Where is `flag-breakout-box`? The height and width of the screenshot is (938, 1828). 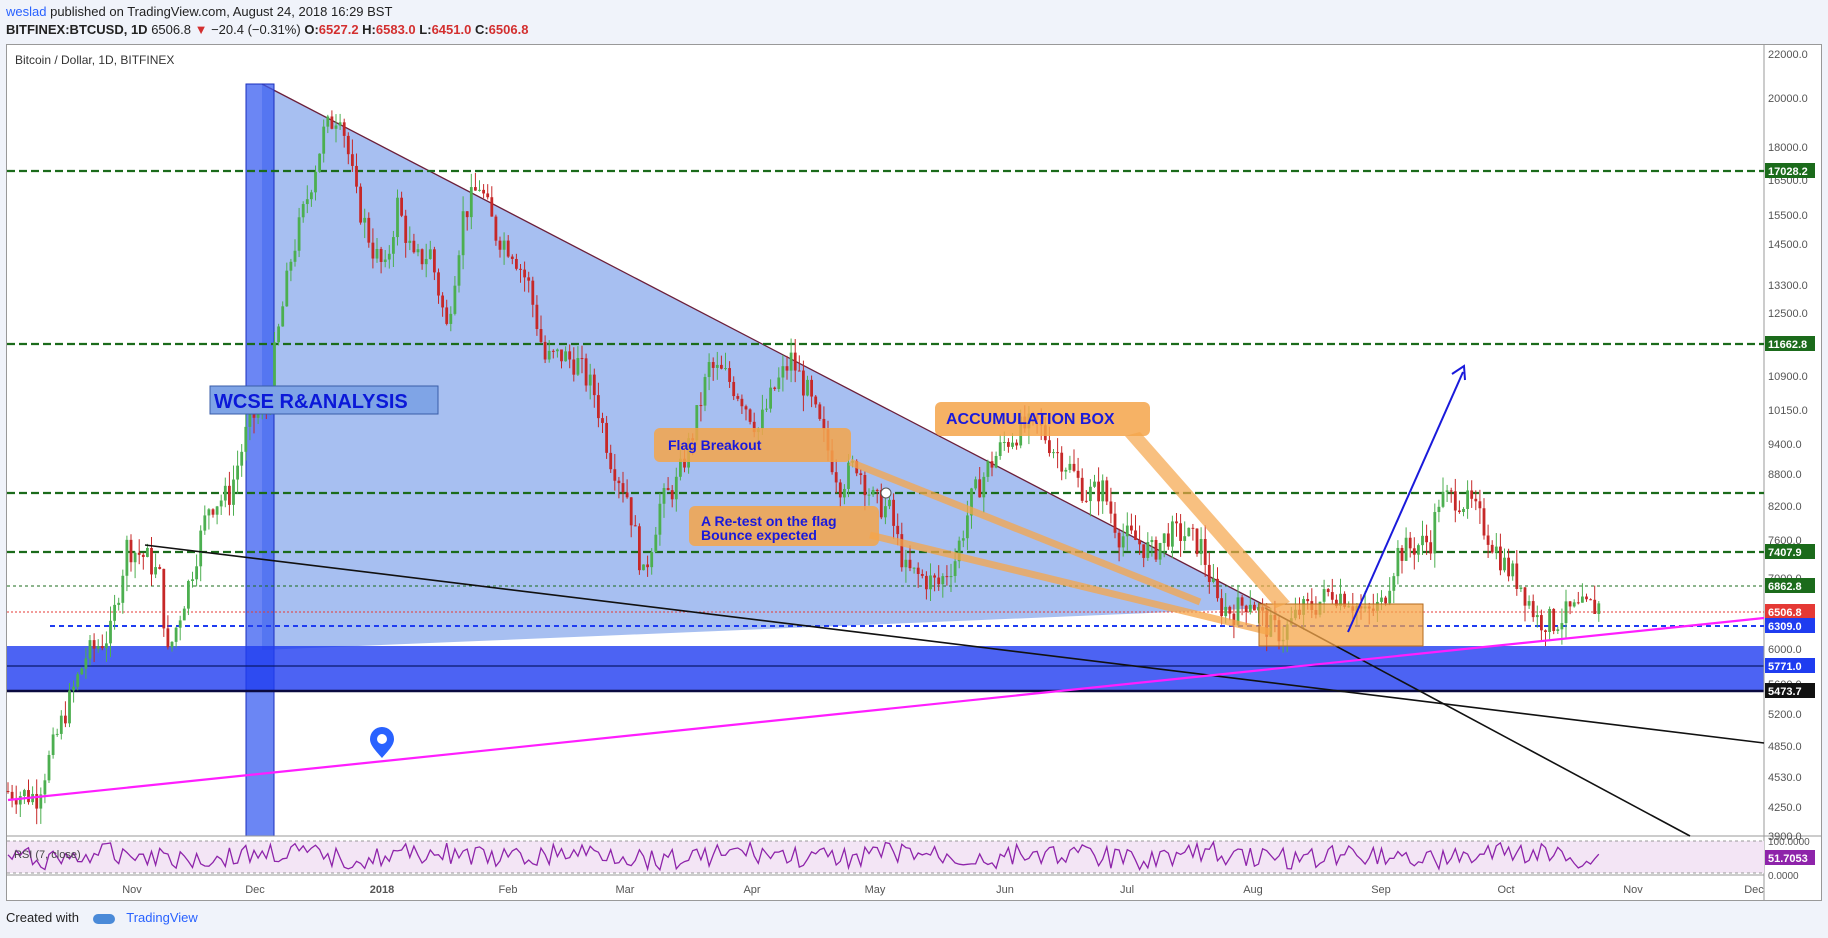 flag-breakout-box is located at coordinates (752, 445).